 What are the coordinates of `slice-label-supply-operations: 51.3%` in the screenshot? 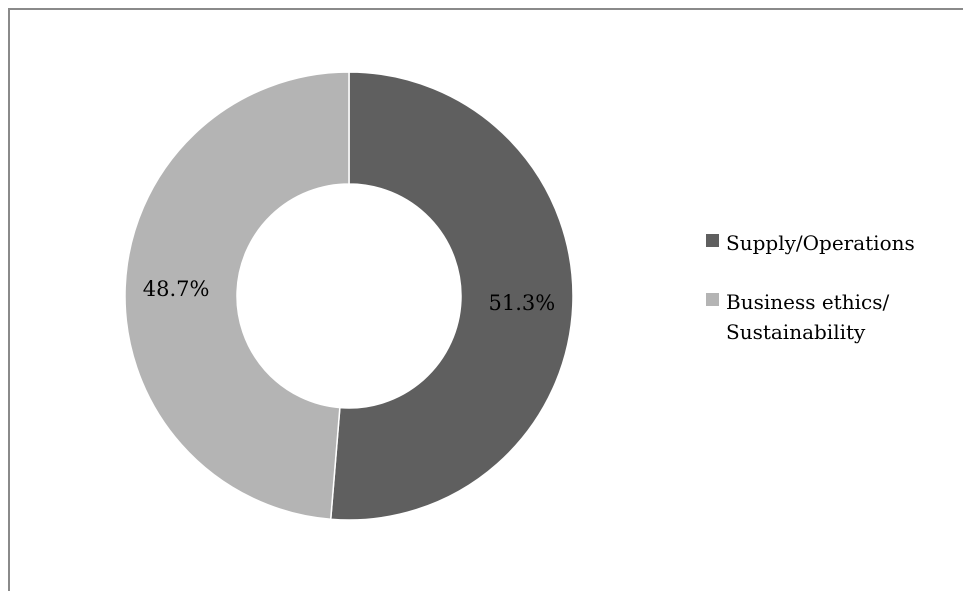 It's located at (521, 303).